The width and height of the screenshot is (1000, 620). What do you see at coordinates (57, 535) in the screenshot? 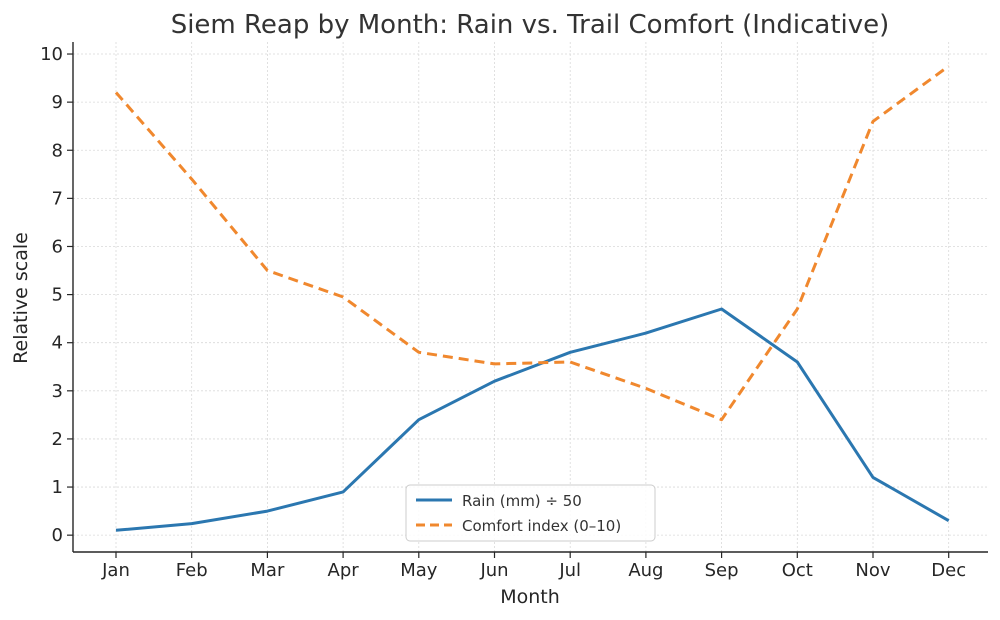
I see `y-tick-label: 0` at bounding box center [57, 535].